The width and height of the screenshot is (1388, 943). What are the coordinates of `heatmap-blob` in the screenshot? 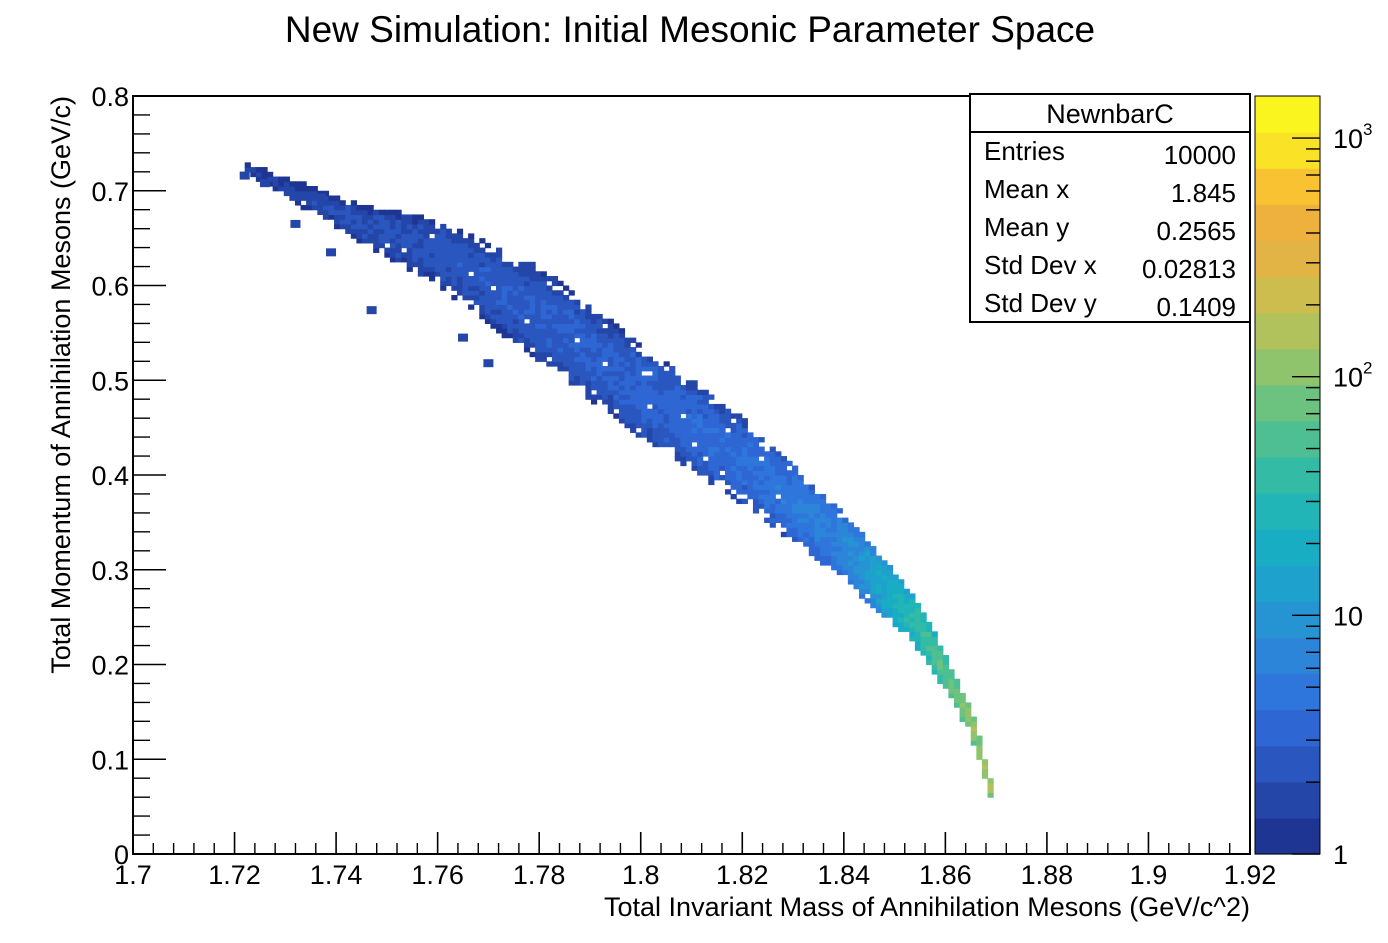 It's located at (295, 223).